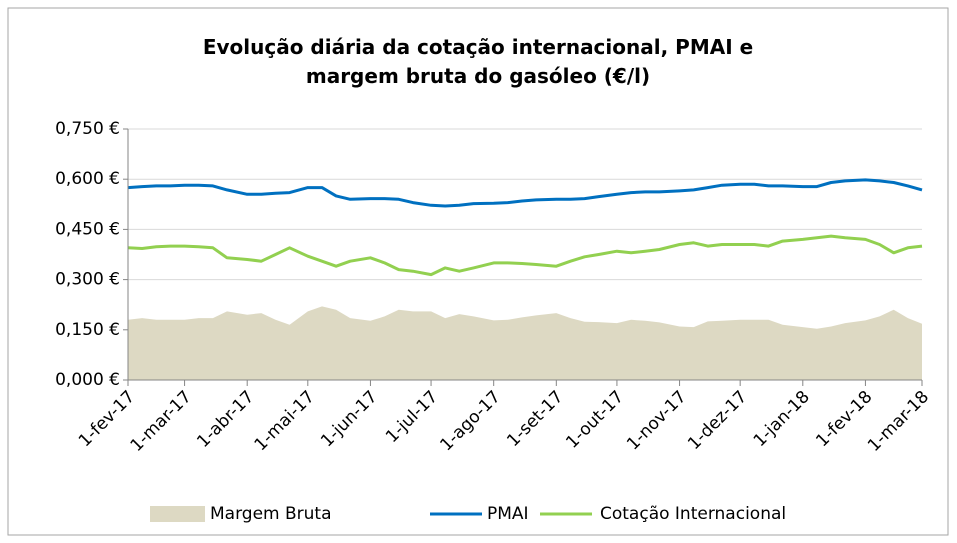 This screenshot has height=543, width=957. What do you see at coordinates (87, 229) in the screenshot?
I see `y-tick-label: 0,450 €` at bounding box center [87, 229].